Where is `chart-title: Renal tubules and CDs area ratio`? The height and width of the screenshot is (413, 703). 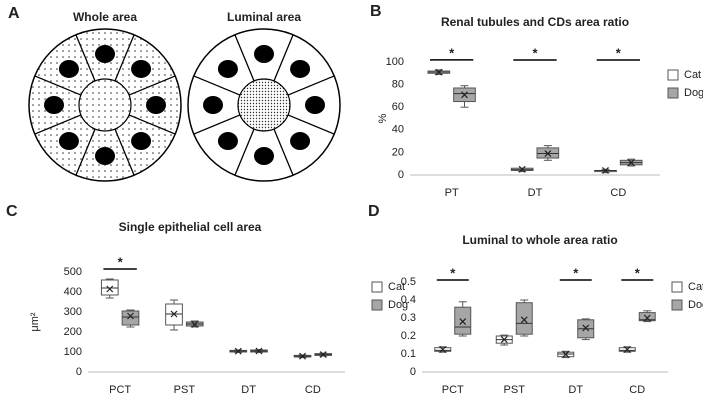 chart-title: Renal tubules and CDs area ratio is located at coordinates (535, 22).